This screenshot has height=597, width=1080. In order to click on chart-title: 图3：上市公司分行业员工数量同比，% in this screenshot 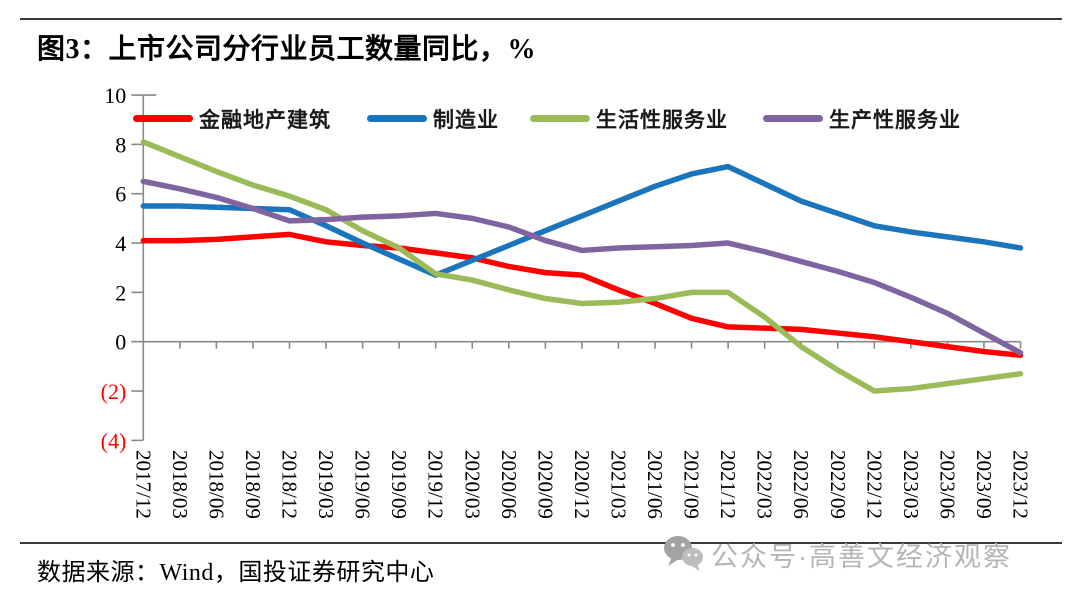, I will do `click(287, 49)`.